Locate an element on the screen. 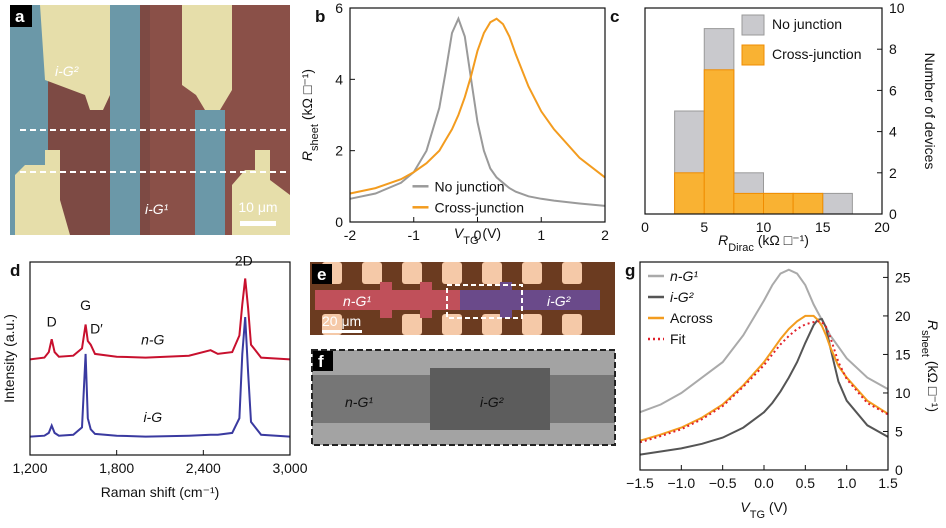  panel-letter: a is located at coordinates (20, 16).